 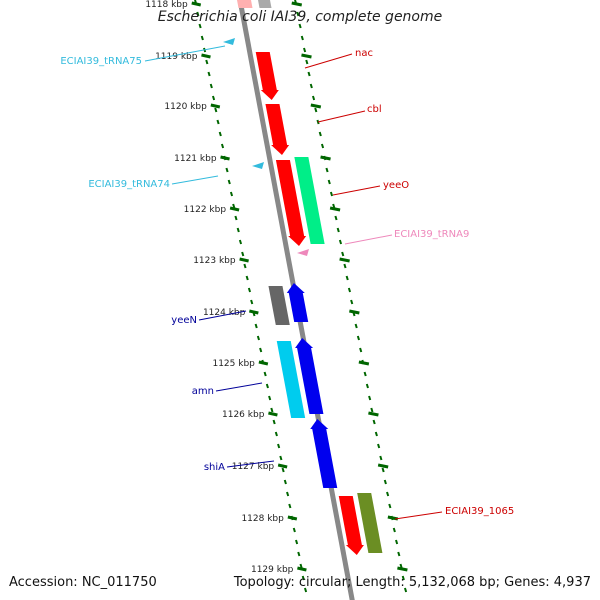 I want to click on kbp-tick-label: 1124 kbp, so click(x=224, y=313).